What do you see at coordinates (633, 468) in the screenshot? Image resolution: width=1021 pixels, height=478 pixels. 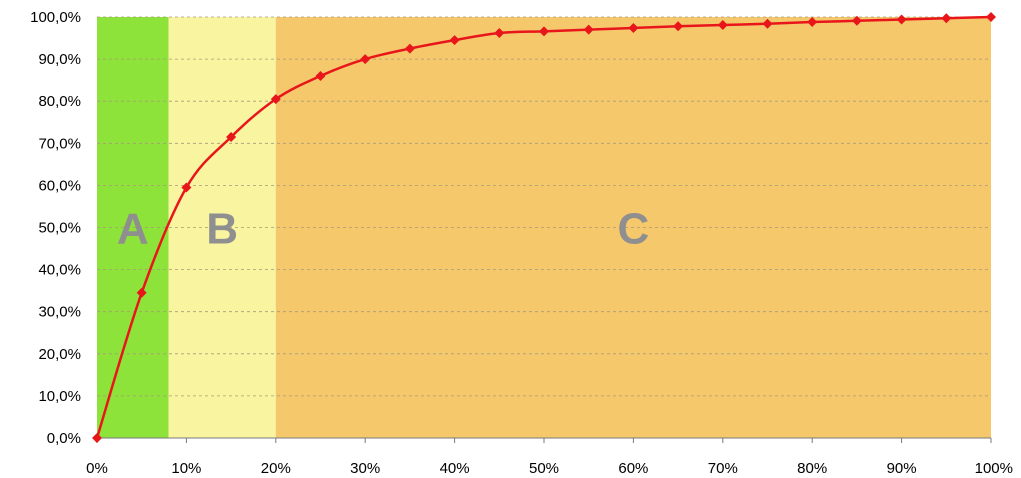 I see `x-tick-label-6: 60%` at bounding box center [633, 468].